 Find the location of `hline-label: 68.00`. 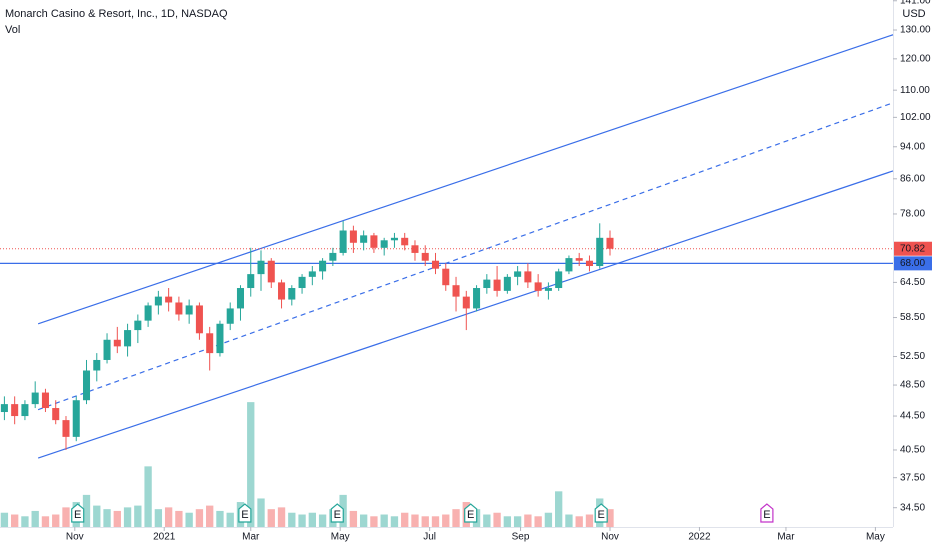

hline-label: 68.00 is located at coordinates (912, 263).